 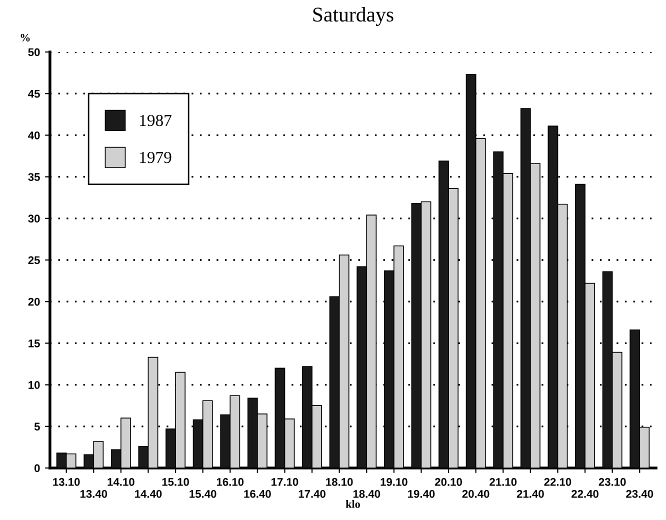 What do you see at coordinates (34, 52) in the screenshot?
I see `y-tick-label: 50` at bounding box center [34, 52].